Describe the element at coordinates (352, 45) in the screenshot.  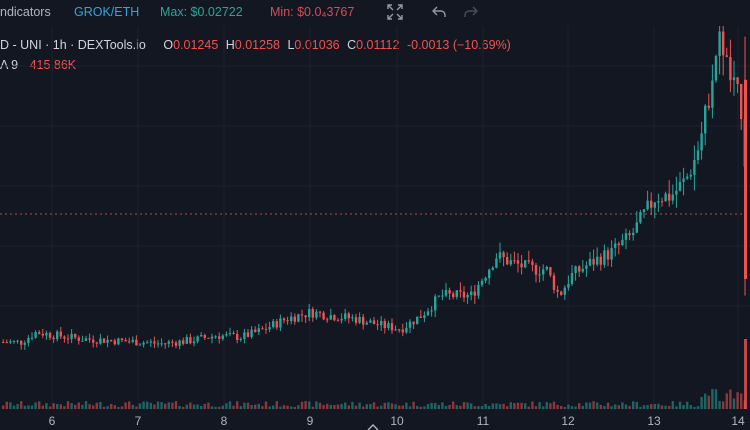
I see `close-key: C` at that location.